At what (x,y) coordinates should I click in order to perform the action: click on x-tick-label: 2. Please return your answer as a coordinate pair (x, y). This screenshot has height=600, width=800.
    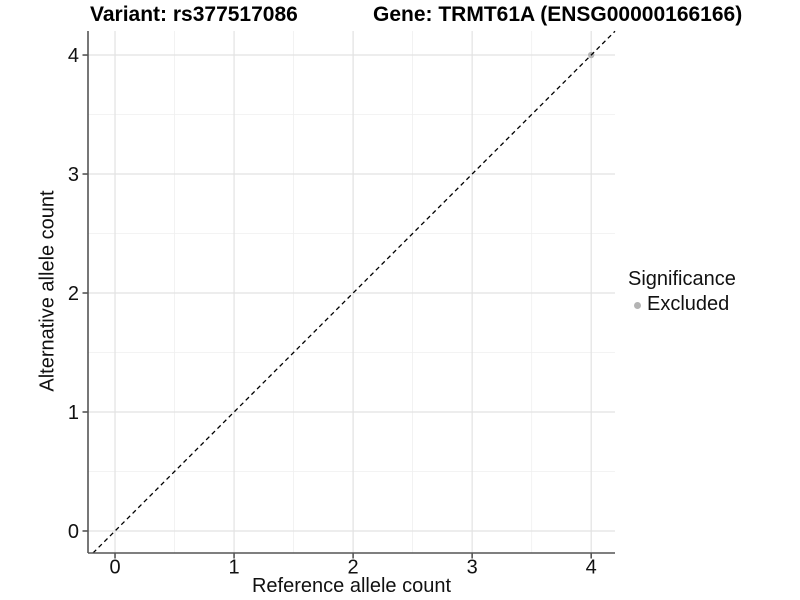
    Looking at the image, I should click on (353, 568).